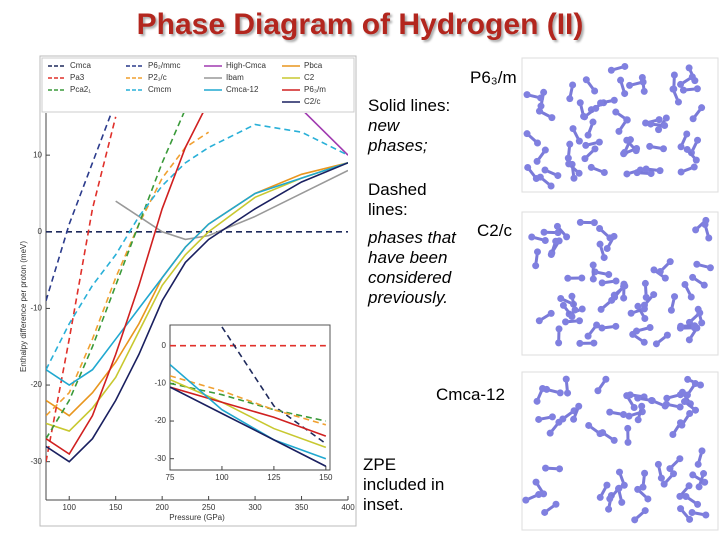  Describe the element at coordinates (40, 231) in the screenshot. I see `y-tick-label: 0` at that location.